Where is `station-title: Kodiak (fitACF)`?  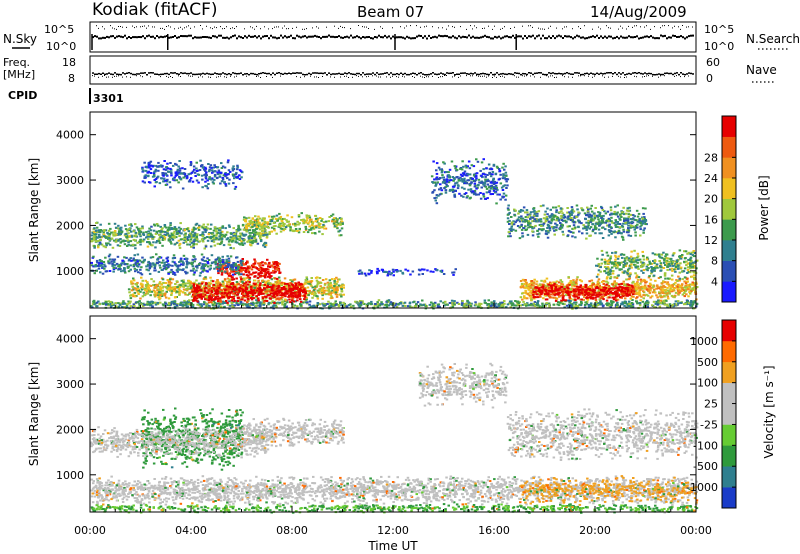 station-title: Kodiak (fitACF) is located at coordinates (155, 10).